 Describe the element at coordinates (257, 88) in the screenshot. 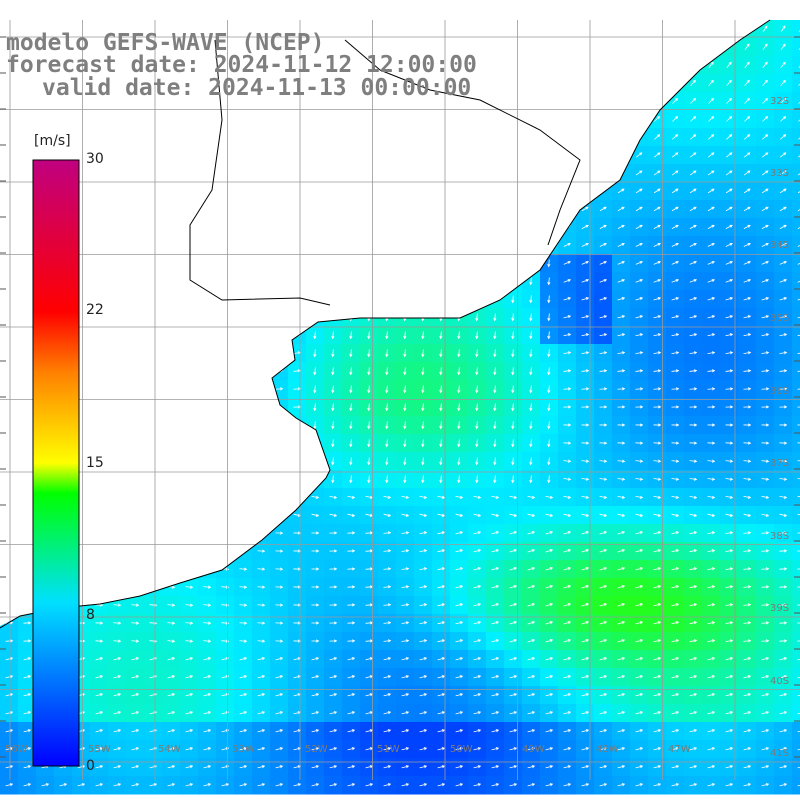

I see `valid-date: valid date: 2024-11-13 00:00:00` at that location.